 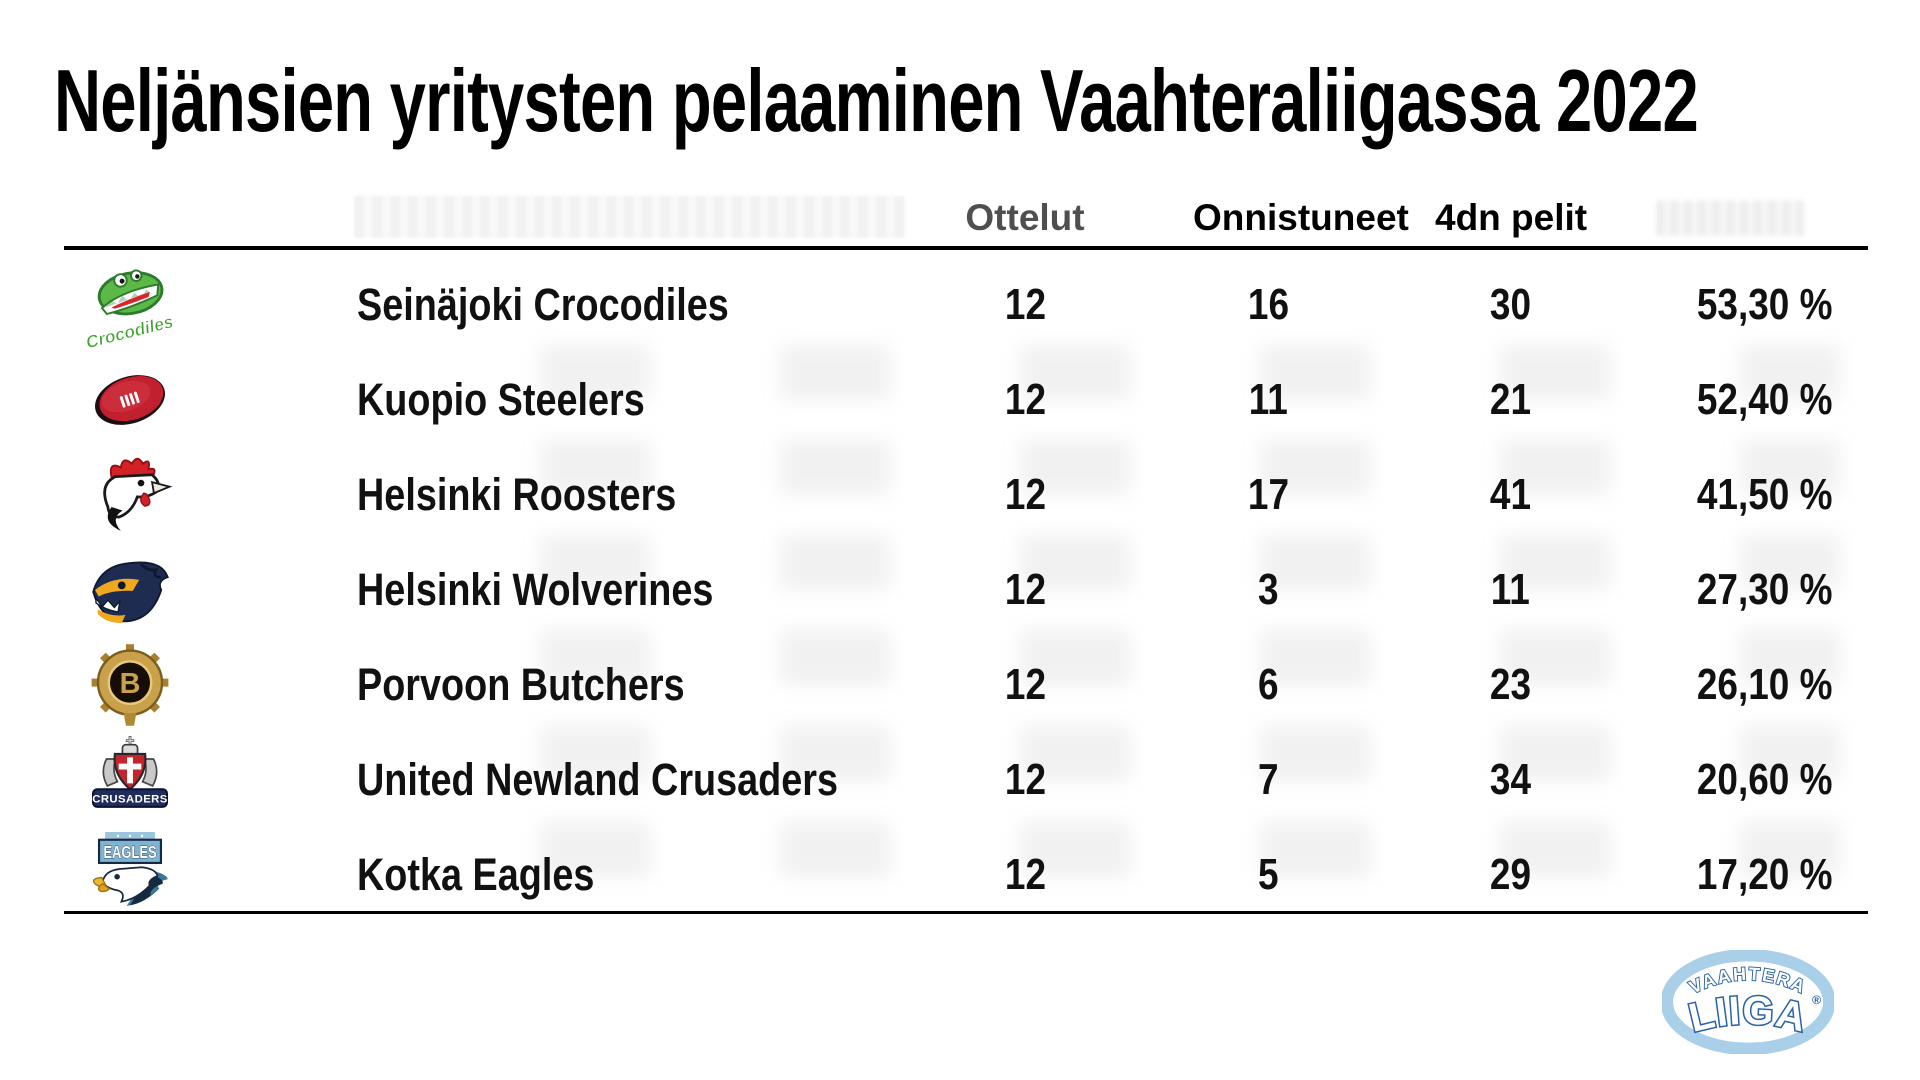 What do you see at coordinates (1748, 1002) in the screenshot?
I see `vaahteraliiga-logo: VAAHTERA LIIGA ®` at bounding box center [1748, 1002].